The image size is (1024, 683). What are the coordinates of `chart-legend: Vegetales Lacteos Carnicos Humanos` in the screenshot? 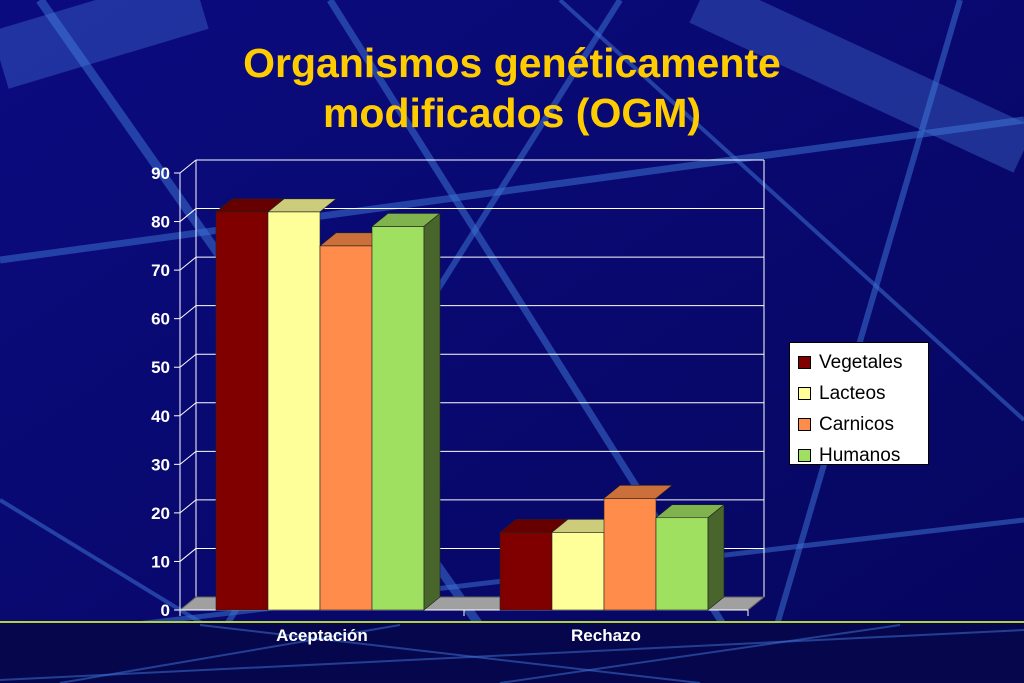 It's located at (859, 404).